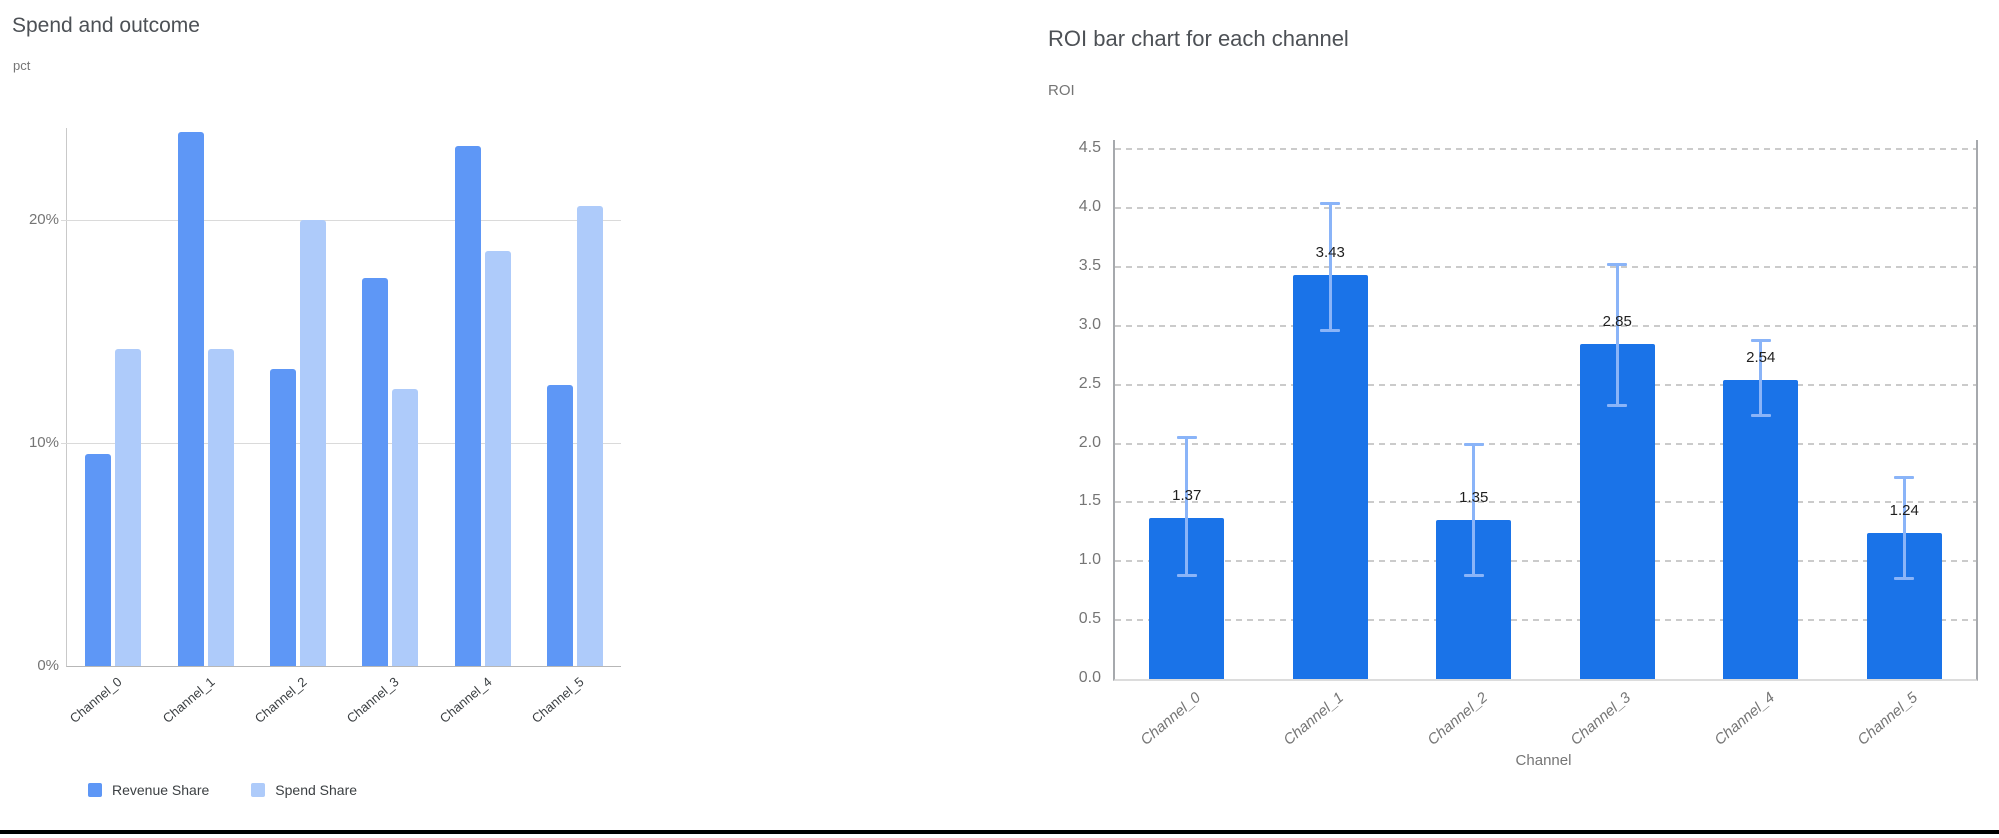  What do you see at coordinates (95, 790) in the screenshot?
I see `legend-swatch-revenue-share` at bounding box center [95, 790].